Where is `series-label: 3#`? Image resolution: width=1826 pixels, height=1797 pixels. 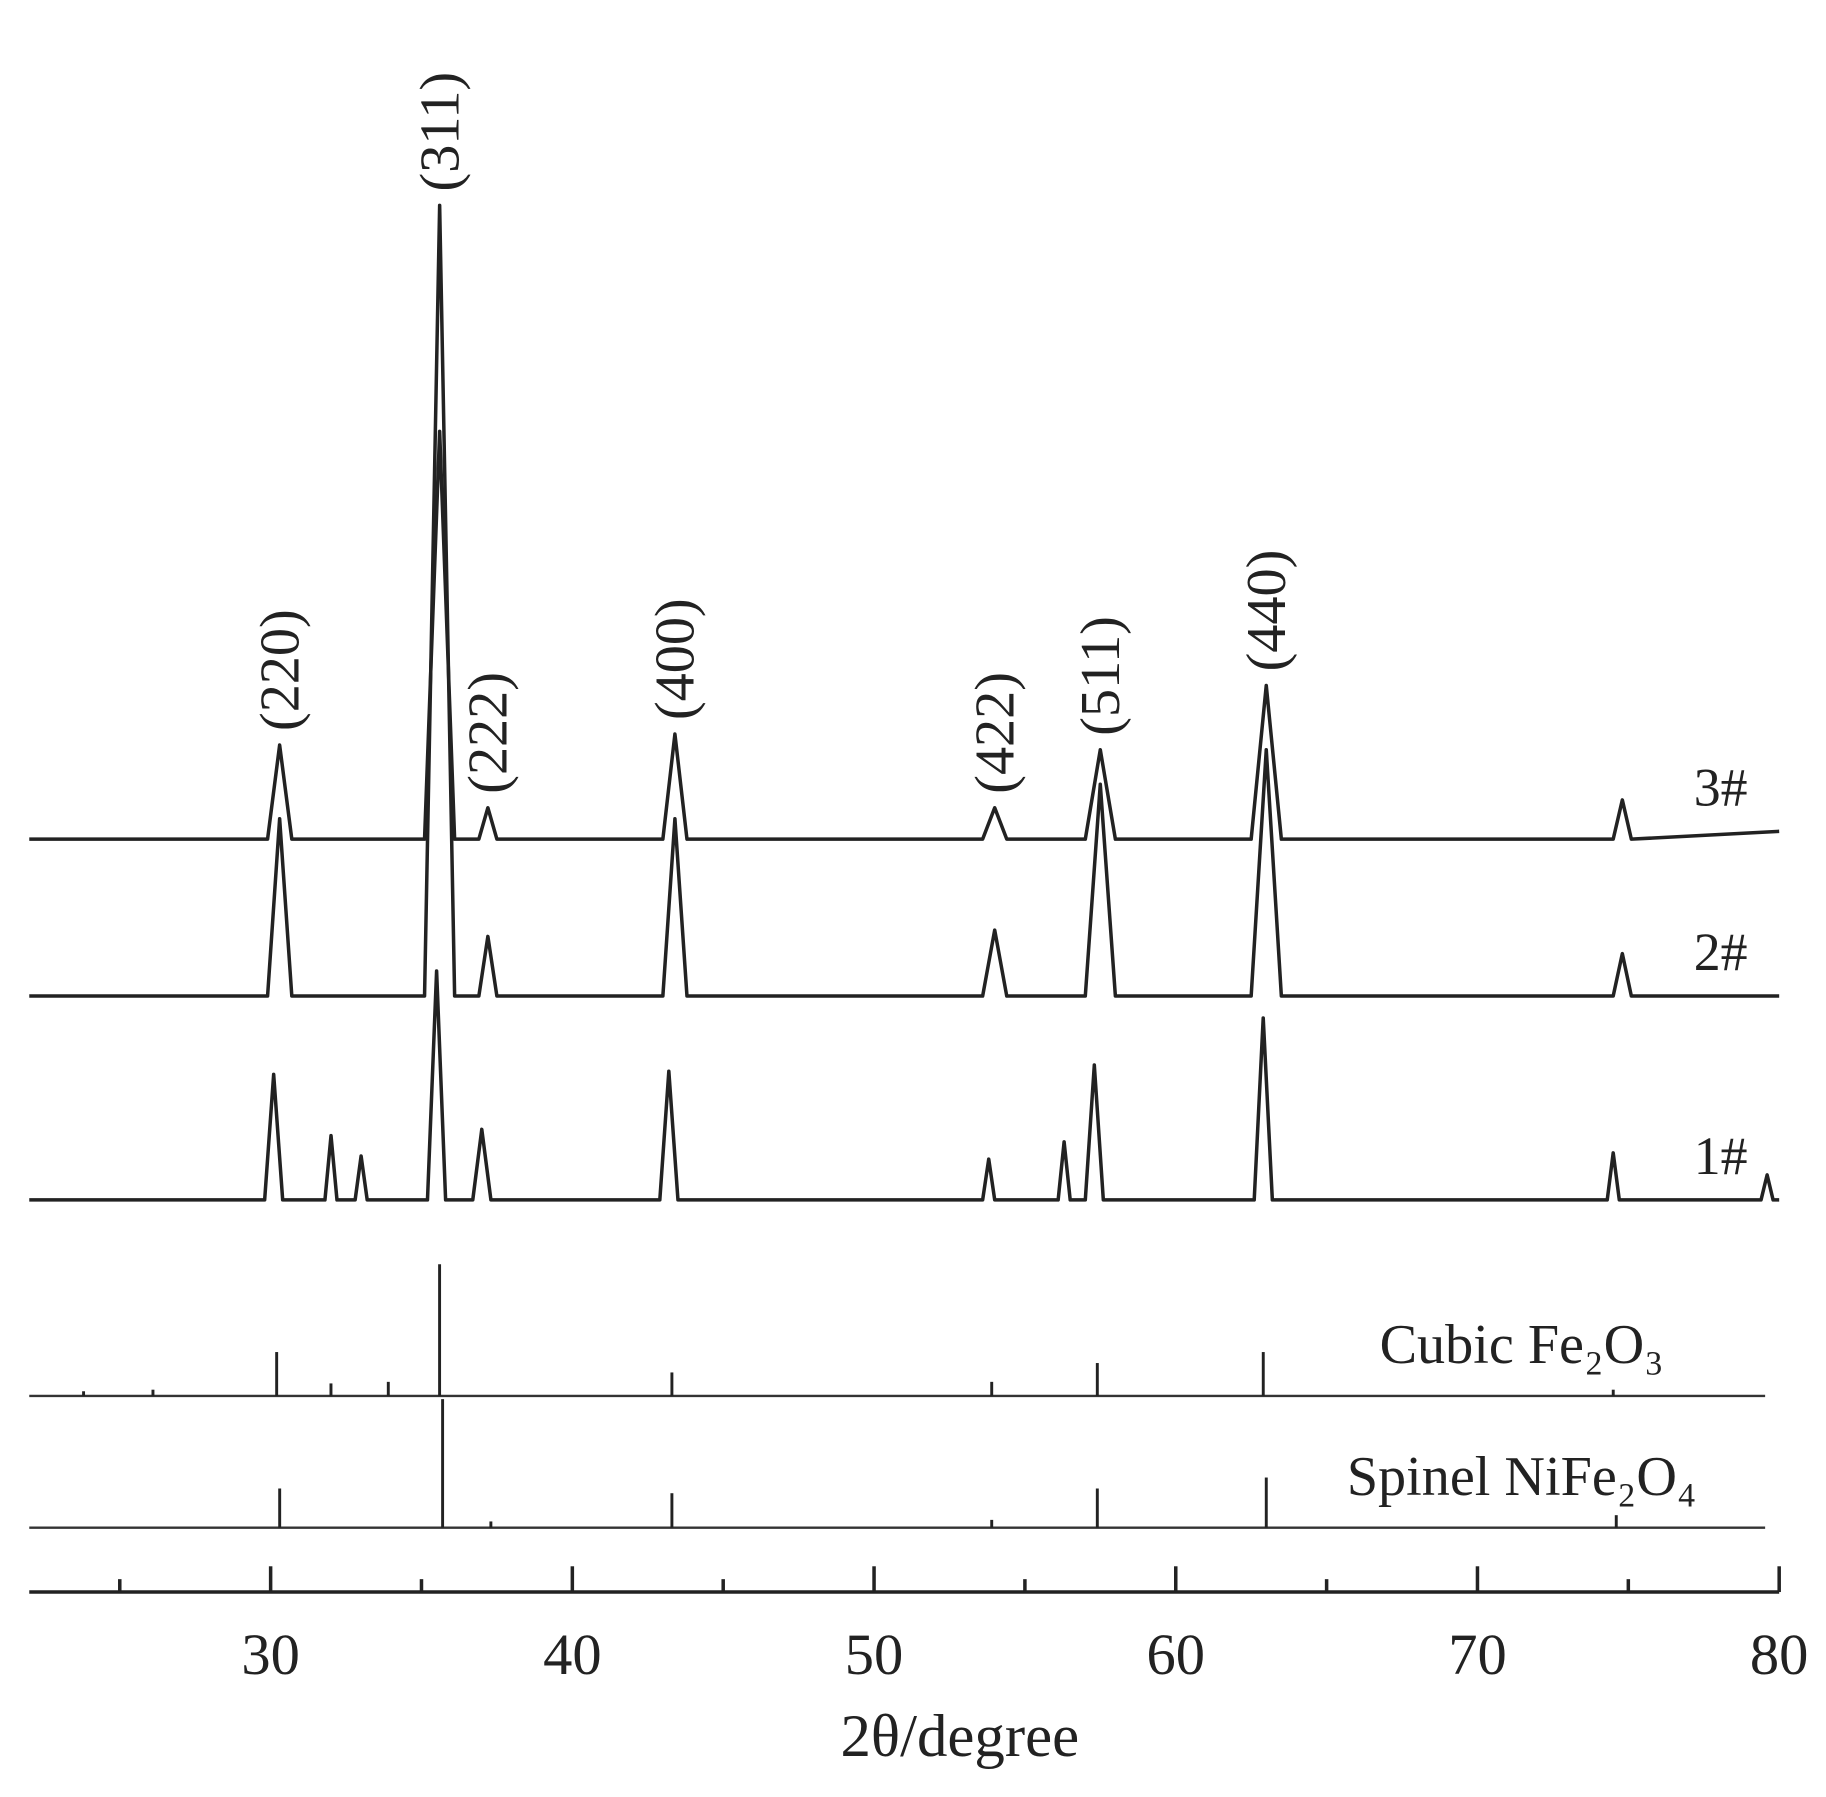 series-label: 3# is located at coordinates (1721, 788).